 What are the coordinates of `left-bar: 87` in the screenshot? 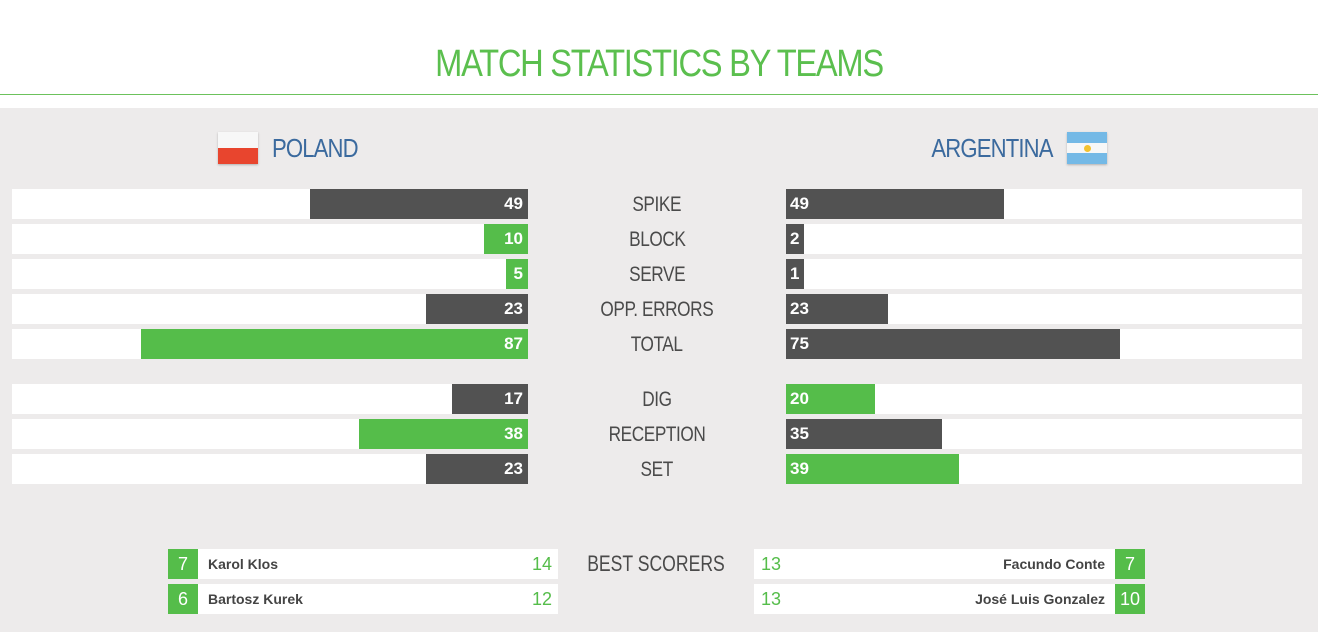 It's located at (334, 344).